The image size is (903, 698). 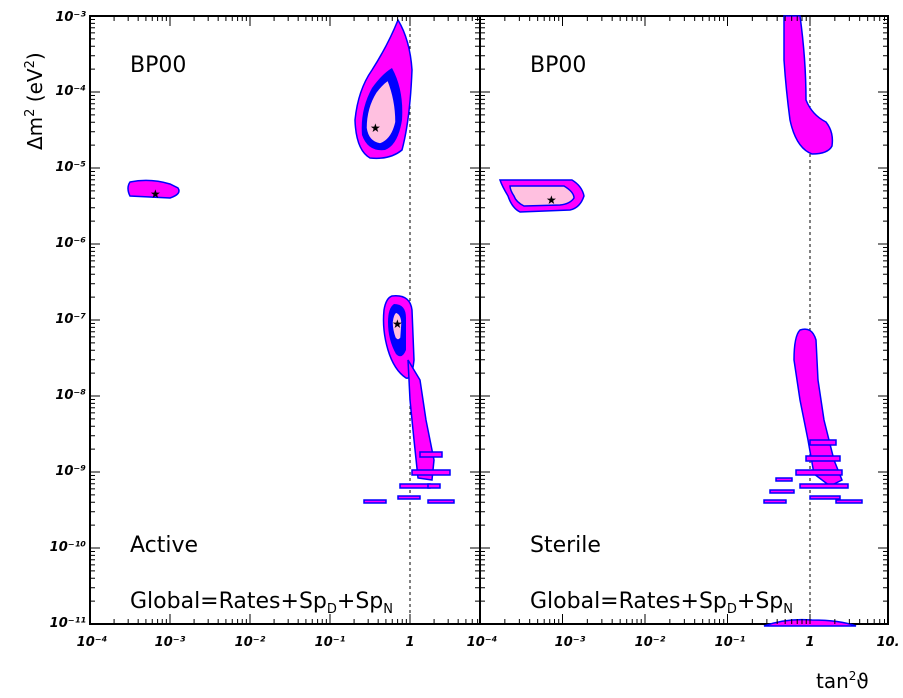 I want to click on region-low-inner, so click(x=397, y=326).